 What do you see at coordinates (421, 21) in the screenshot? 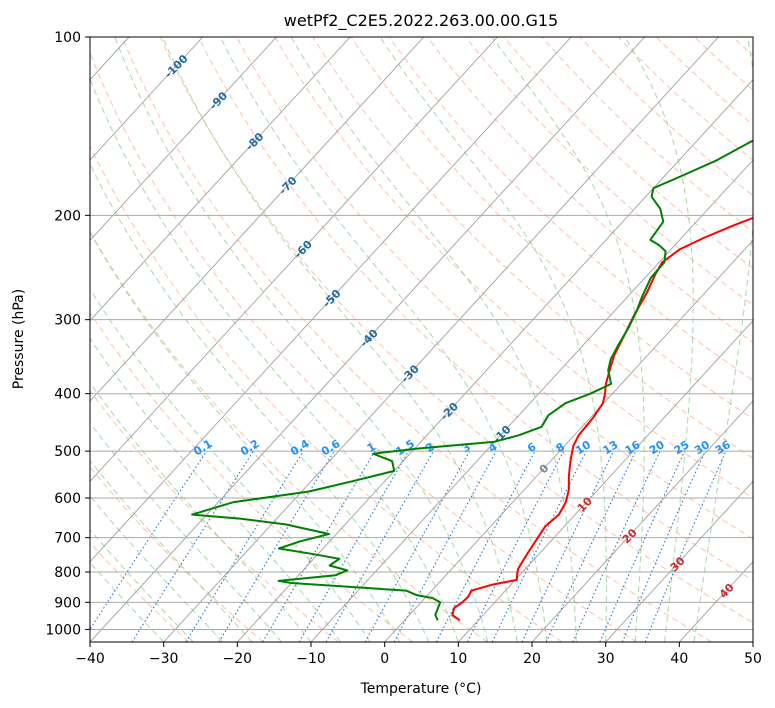
I see `chart-title: wetPf2_C2E5.2022.263.00.00.G15` at bounding box center [421, 21].